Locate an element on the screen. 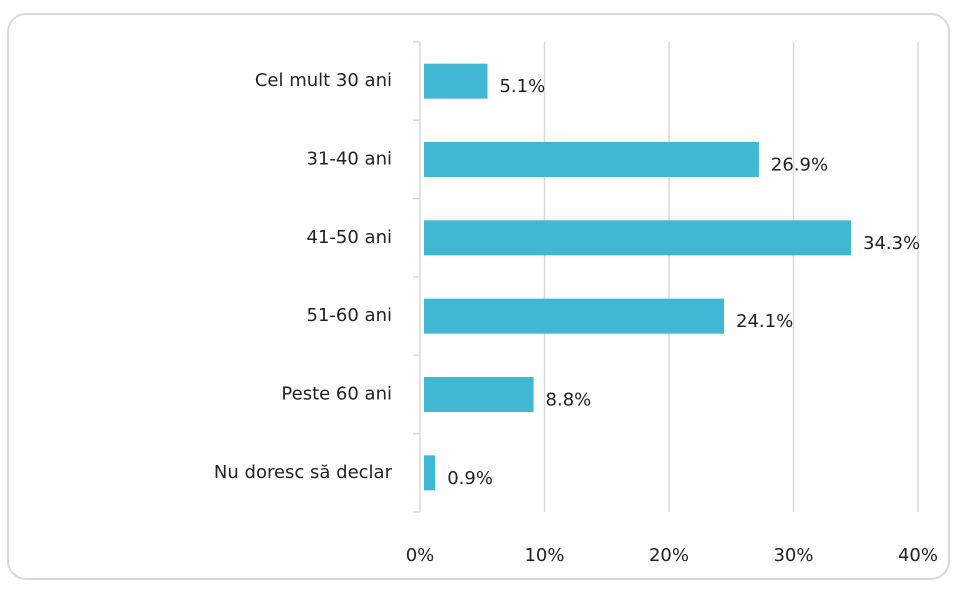  x-tick-label: 0% is located at coordinates (420, 555).